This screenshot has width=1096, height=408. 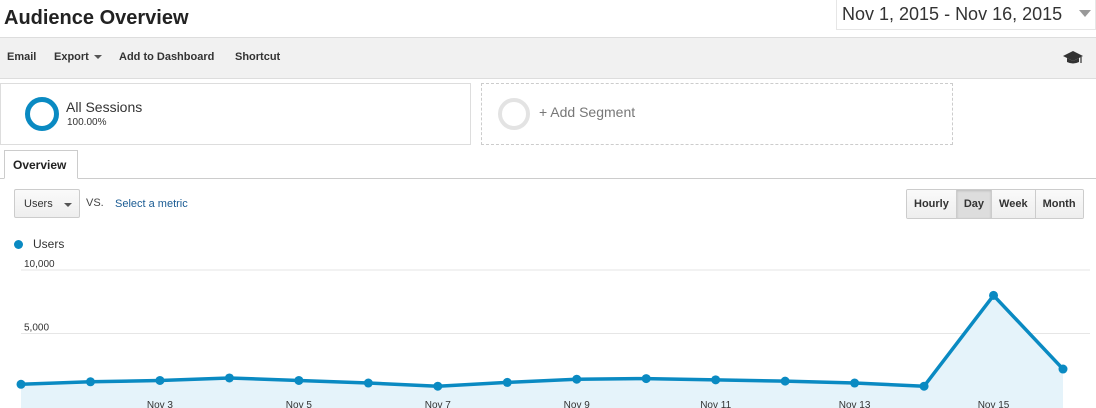 I want to click on date-range-picker: Nov 1, 2015 - Nov 16, 2015, so click(x=966, y=15).